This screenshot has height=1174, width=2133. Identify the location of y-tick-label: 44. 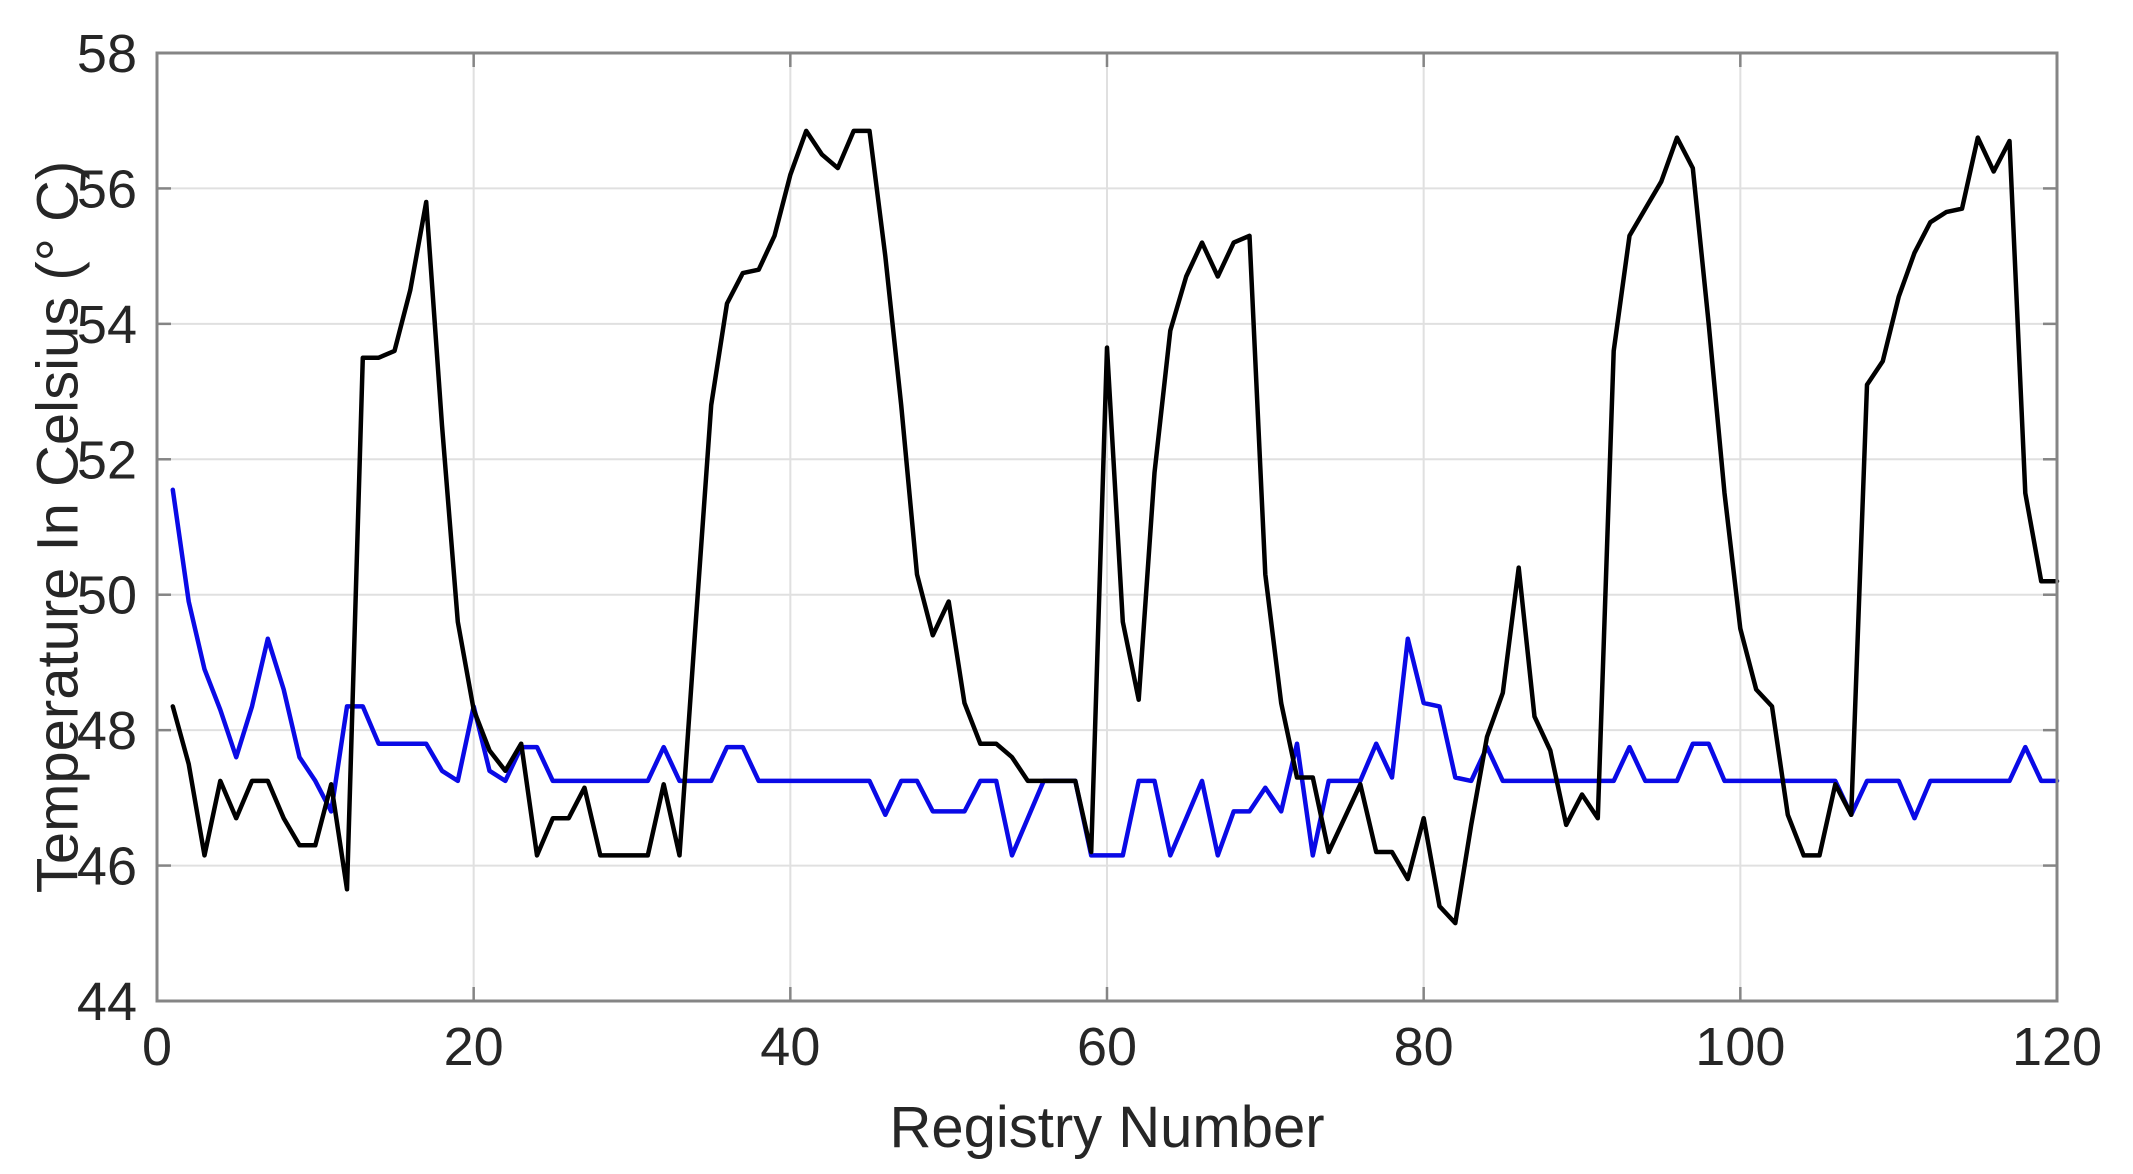
(107, 1002).